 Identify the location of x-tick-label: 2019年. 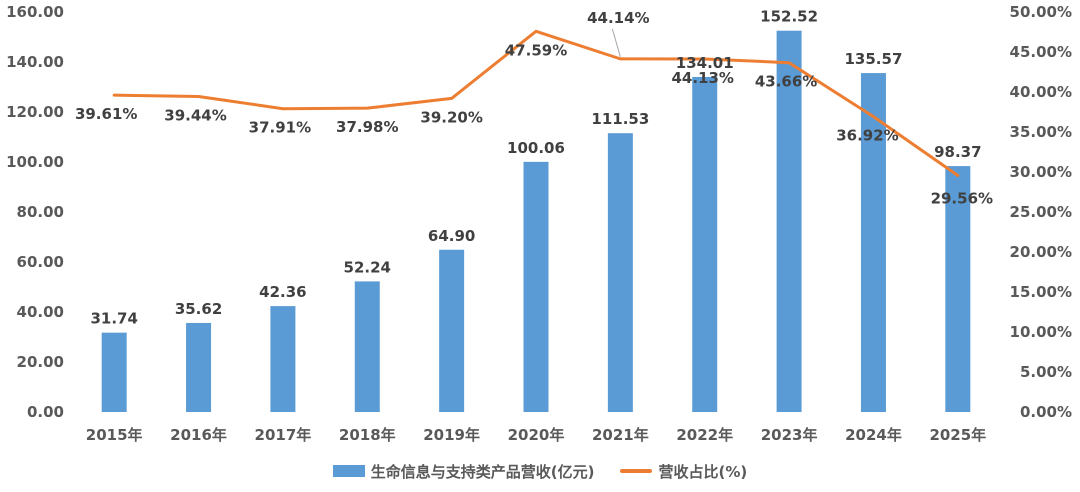
(451, 435).